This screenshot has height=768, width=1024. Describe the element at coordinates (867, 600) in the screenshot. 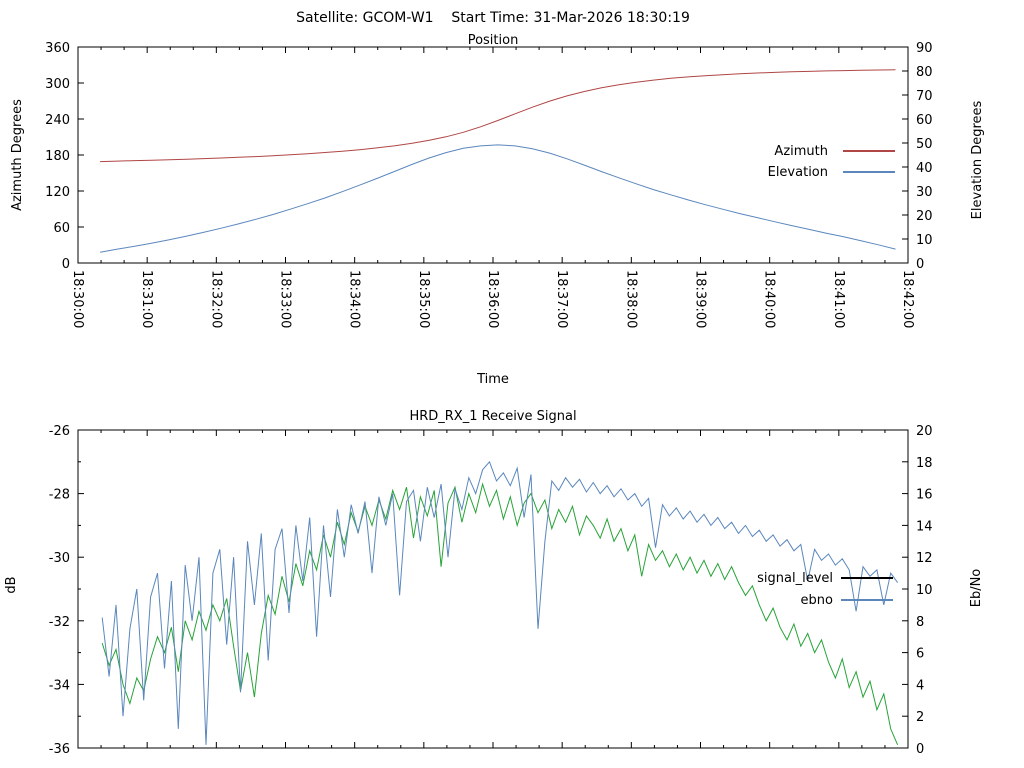

I see `legend-line-ebno` at that location.